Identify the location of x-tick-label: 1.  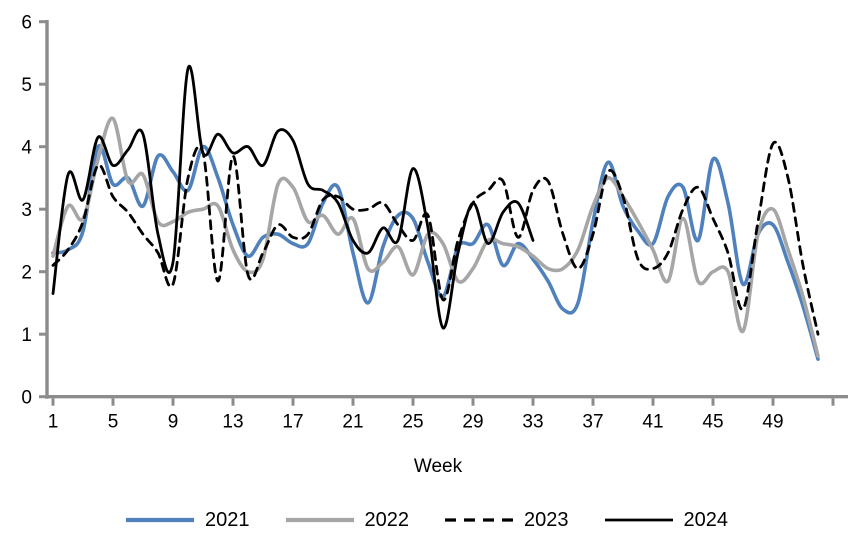
(53, 422).